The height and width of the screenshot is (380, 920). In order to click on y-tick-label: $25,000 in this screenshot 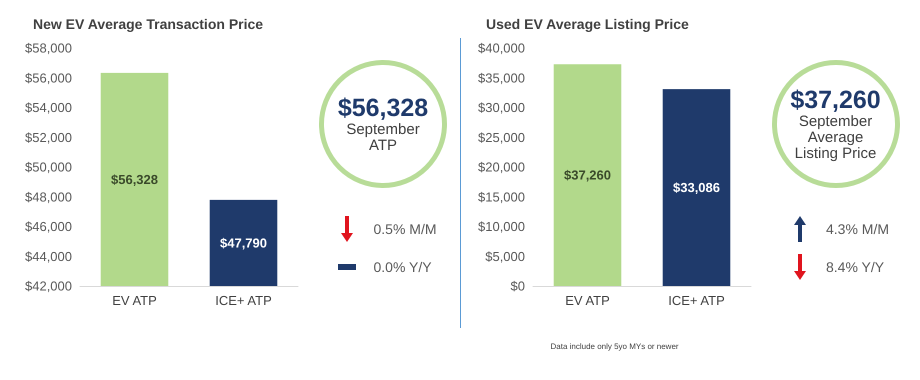, I will do `click(501, 137)`.